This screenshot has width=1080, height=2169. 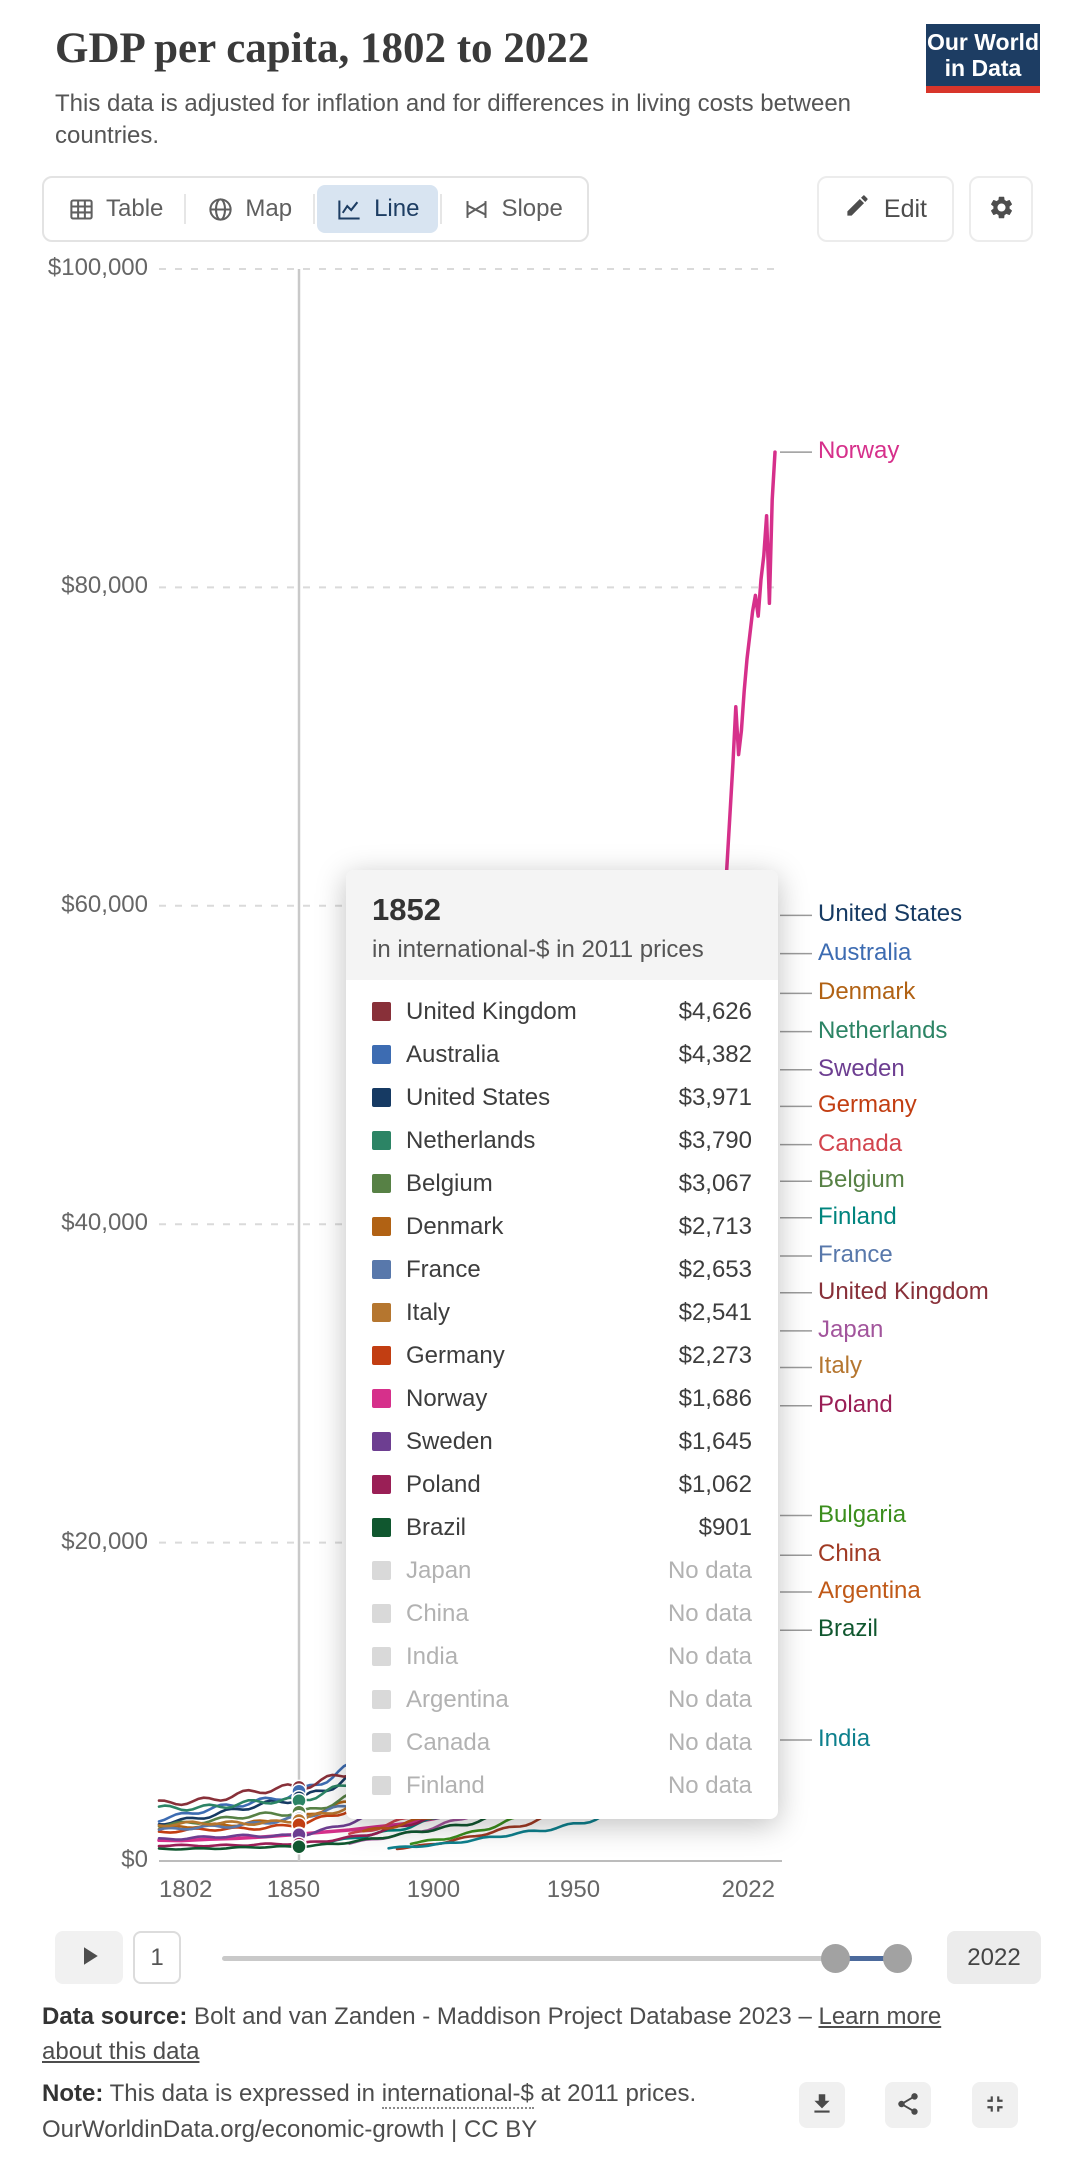 I want to click on timeline-track, so click(x=563, y=1958).